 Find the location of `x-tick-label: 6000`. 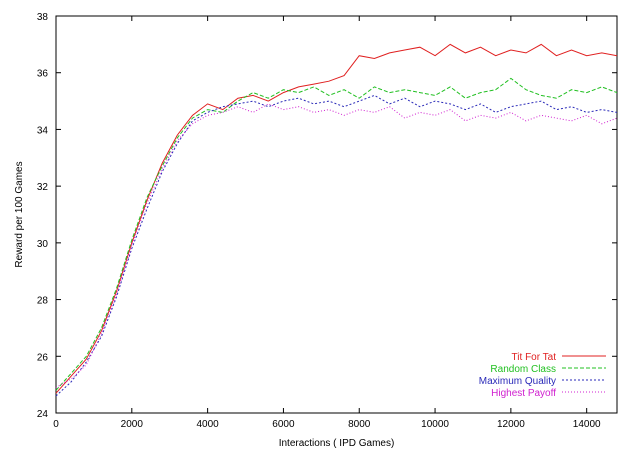

x-tick-label: 6000 is located at coordinates (283, 424).